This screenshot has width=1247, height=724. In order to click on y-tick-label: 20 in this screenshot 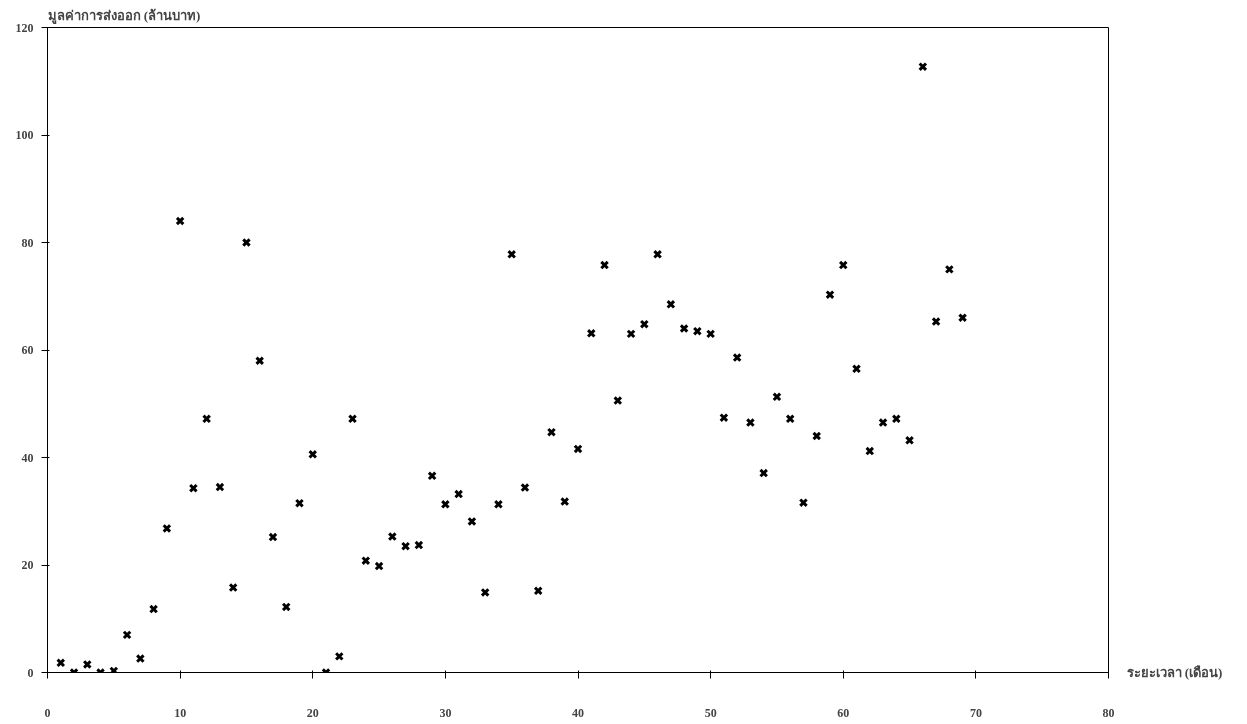, I will do `click(27, 565)`.